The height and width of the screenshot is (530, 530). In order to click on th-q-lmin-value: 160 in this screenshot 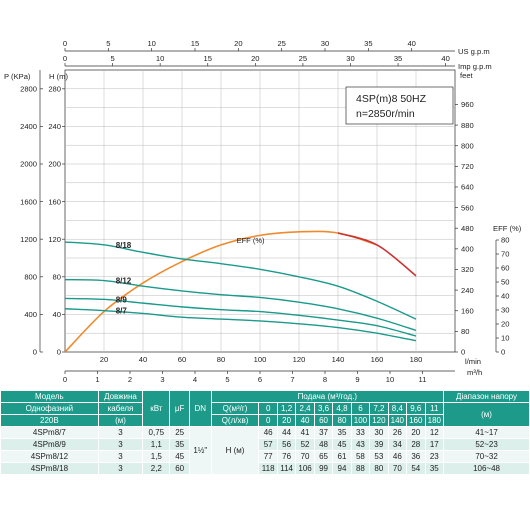, I will do `click(416, 420)`.